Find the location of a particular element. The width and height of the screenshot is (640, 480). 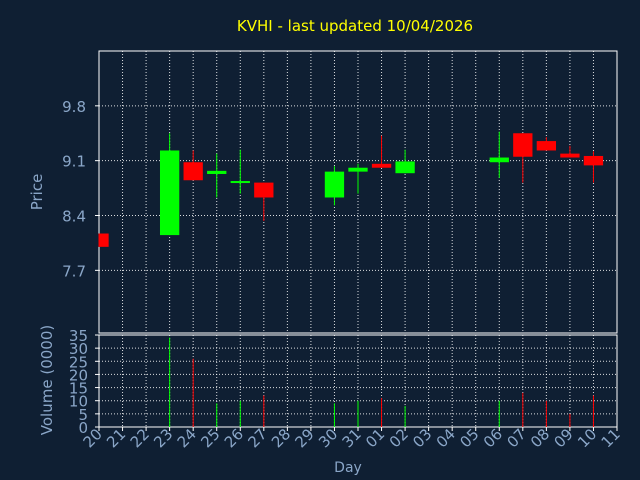

x-tick-label: 09 is located at coordinates (564, 438).